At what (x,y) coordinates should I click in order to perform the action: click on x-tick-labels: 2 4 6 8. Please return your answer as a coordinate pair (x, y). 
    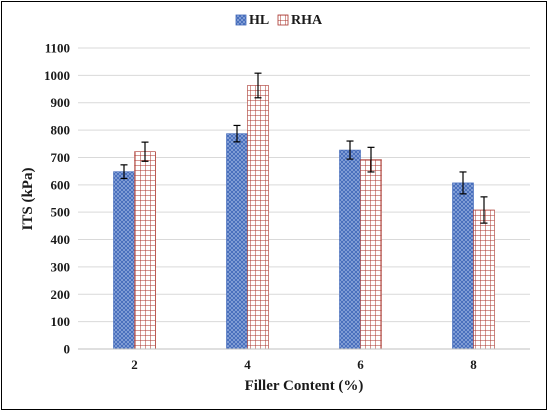
    Looking at the image, I should click on (304, 364).